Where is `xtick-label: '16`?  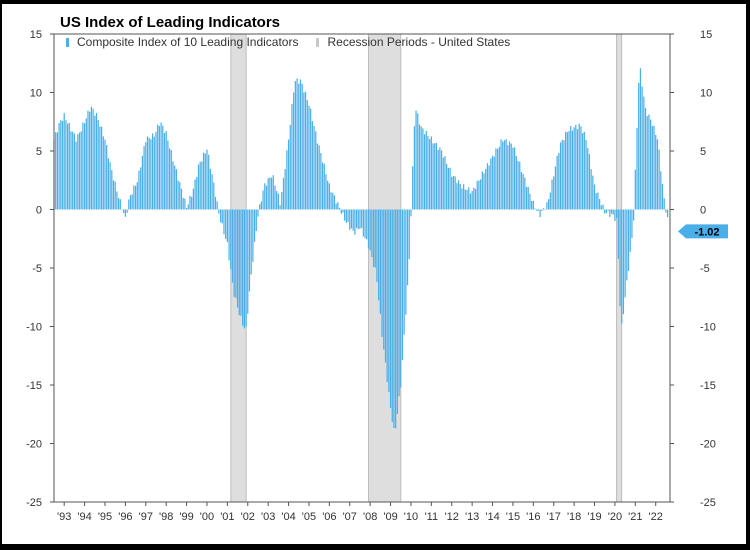 xtick-label: '16 is located at coordinates (533, 517).